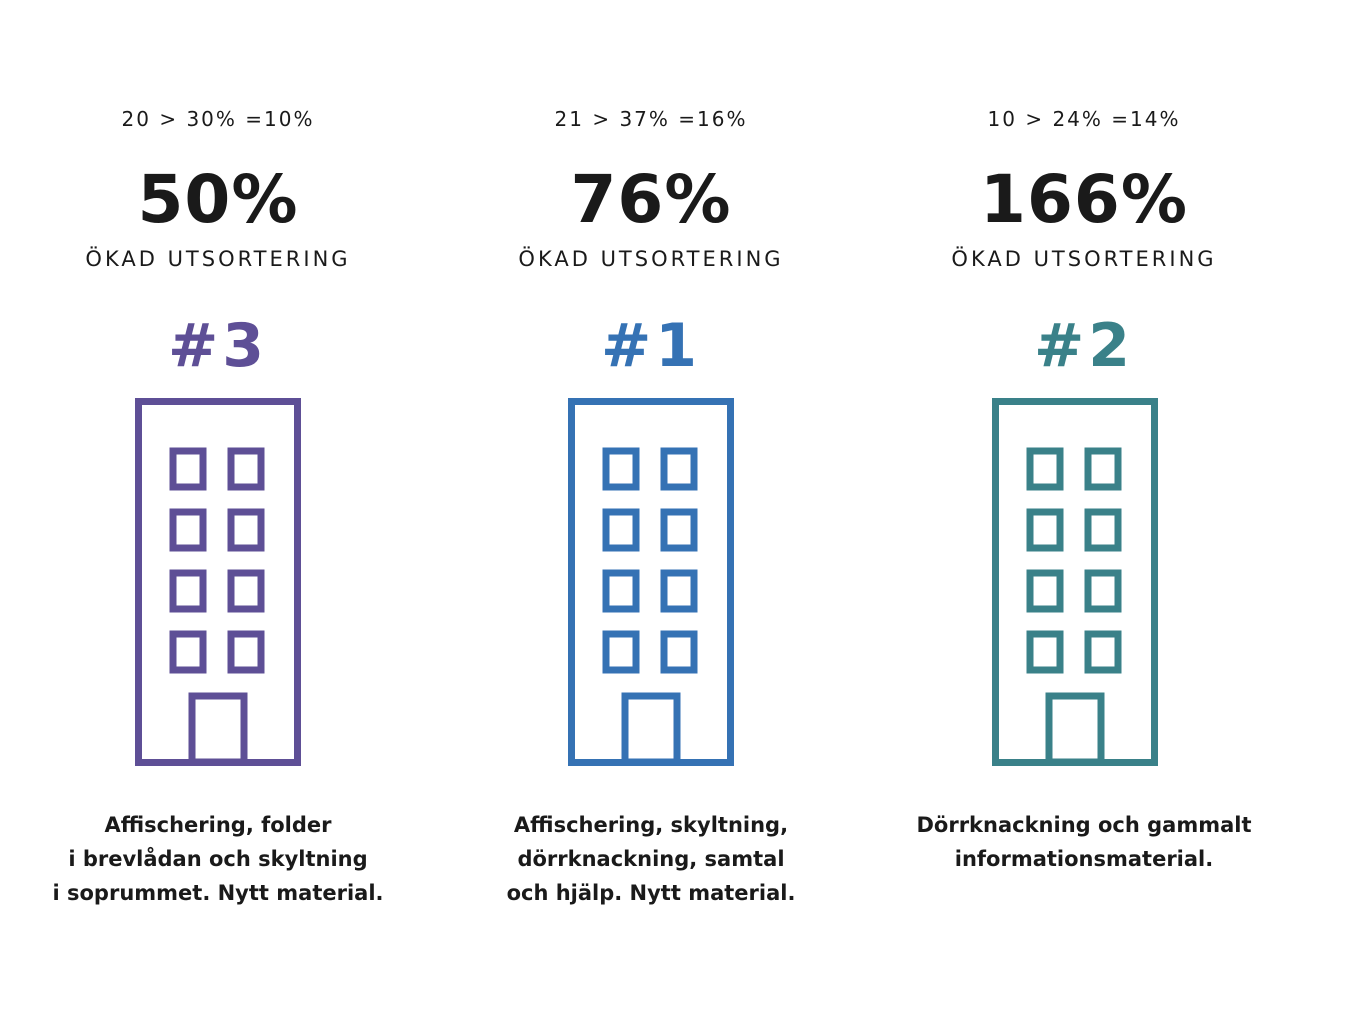 The width and height of the screenshot is (1370, 1020). Describe the element at coordinates (1084, 346) in the screenshot. I see `rank-label: #2` at that location.